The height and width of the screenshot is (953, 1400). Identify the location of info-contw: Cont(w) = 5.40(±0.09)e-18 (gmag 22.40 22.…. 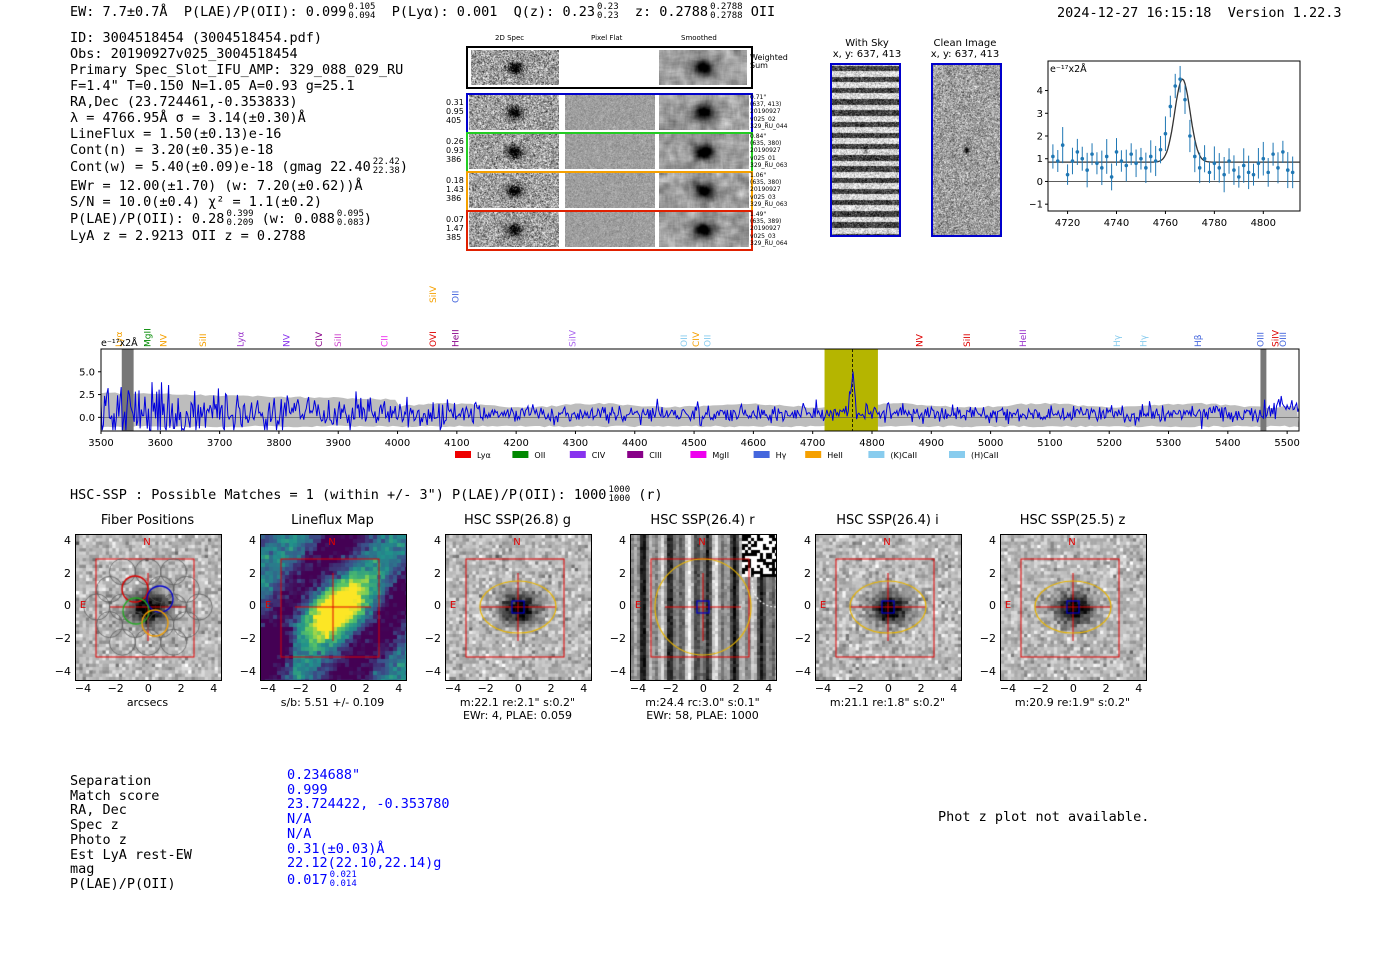
(239, 168).